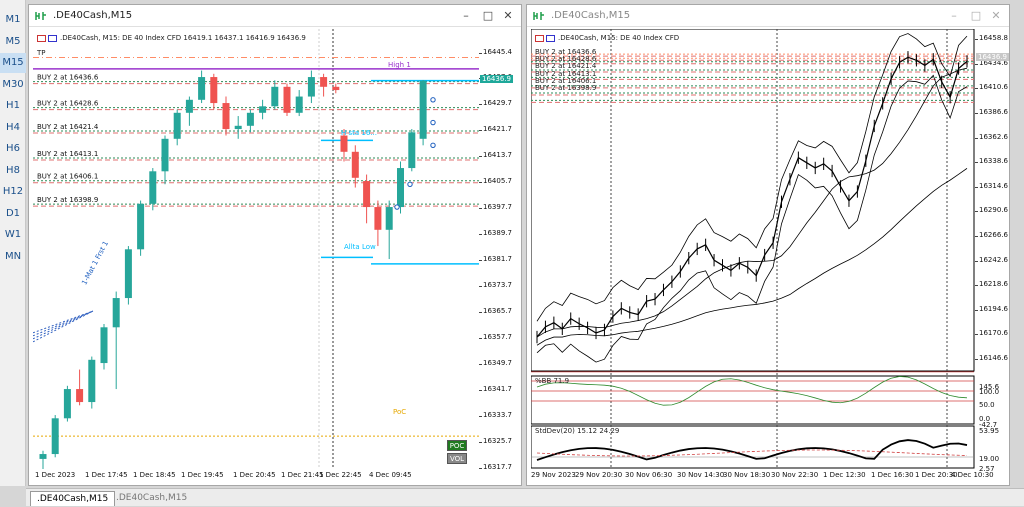 Image resolution: width=1024 pixels, height=507 pixels. Describe the element at coordinates (989, 392) in the screenshot. I see `bb-tick-label: 100.0` at that location.